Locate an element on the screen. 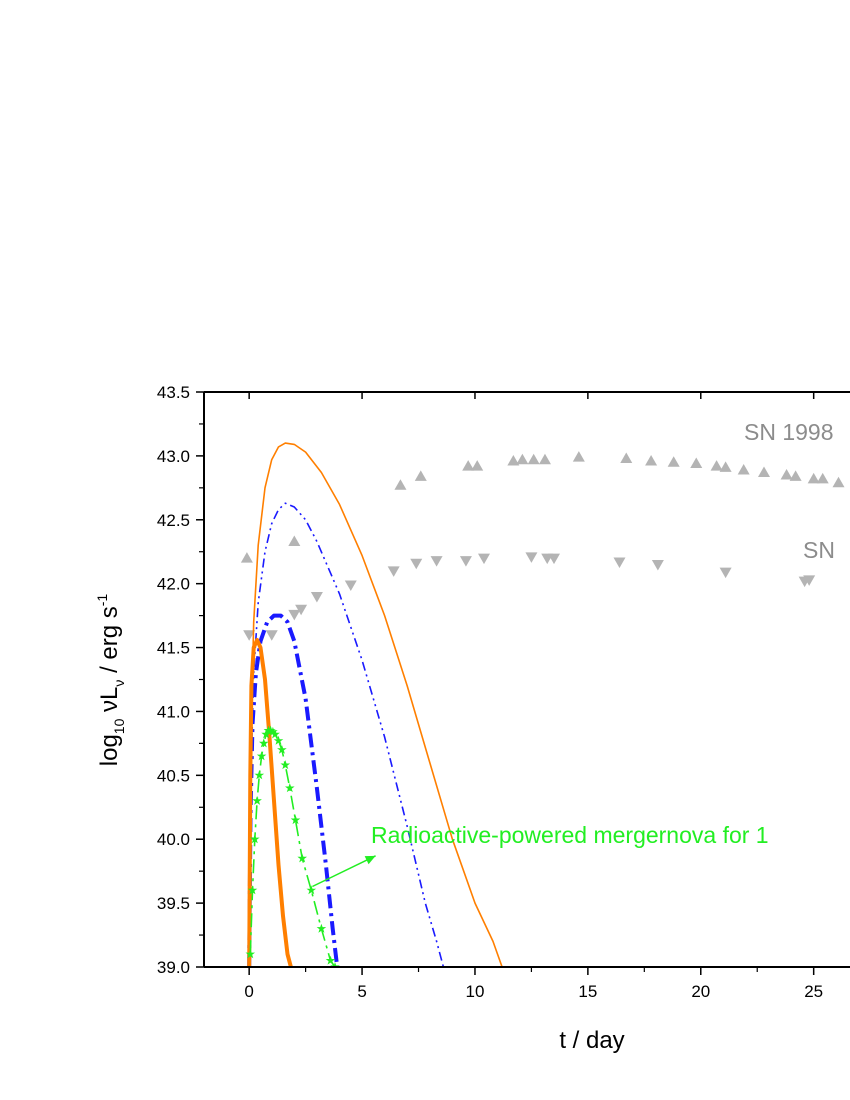  y-tick-label: 41.0 is located at coordinates (173, 711).